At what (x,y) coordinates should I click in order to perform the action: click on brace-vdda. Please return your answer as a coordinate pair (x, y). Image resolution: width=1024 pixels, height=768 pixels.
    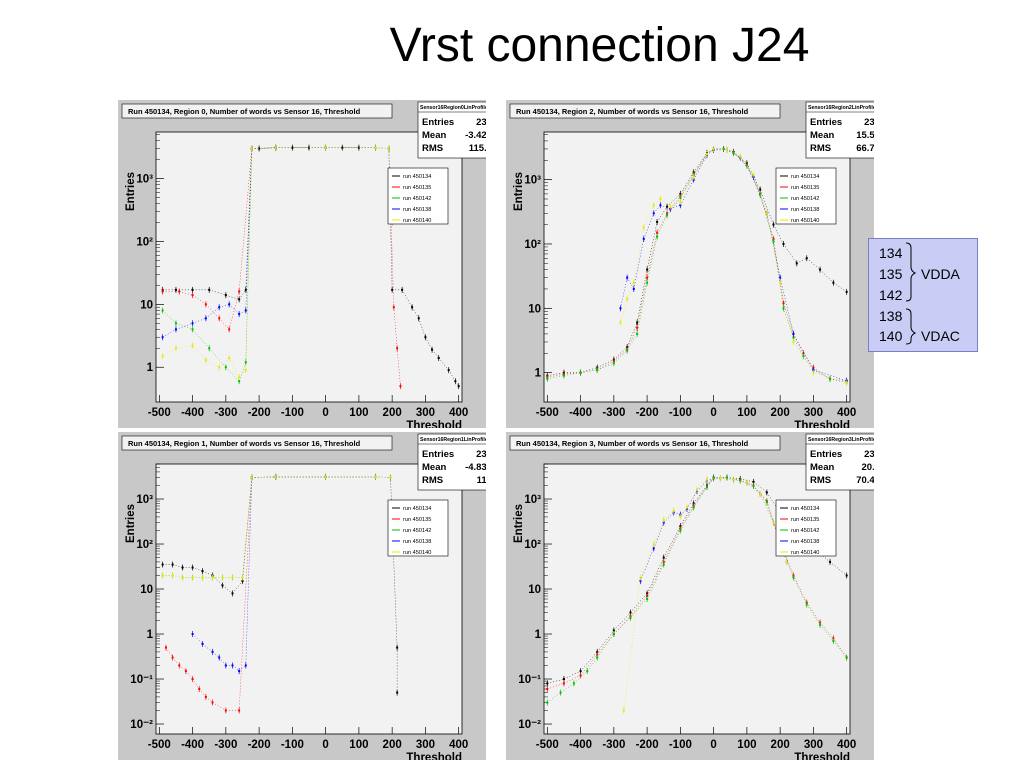
    Looking at the image, I should click on (911, 272).